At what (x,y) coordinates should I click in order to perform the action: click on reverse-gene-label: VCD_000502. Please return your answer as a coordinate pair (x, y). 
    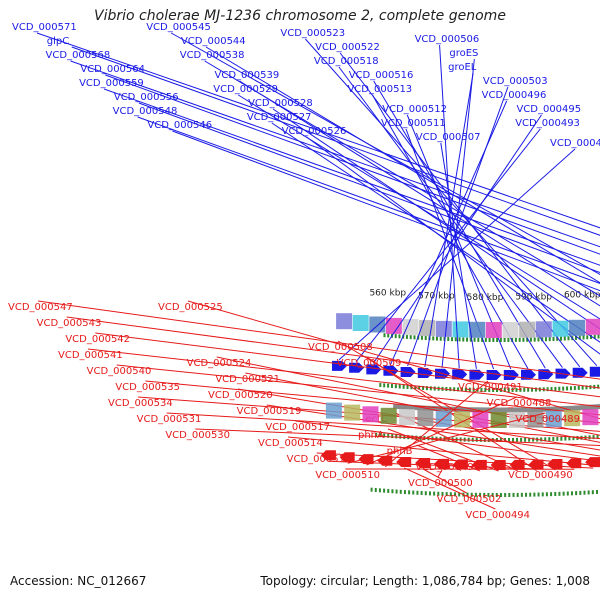
    Looking at the image, I should click on (469, 499).